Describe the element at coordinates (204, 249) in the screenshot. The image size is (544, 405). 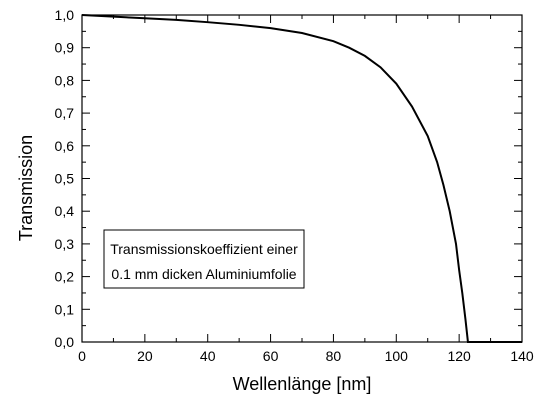
I see `annotation-line-1: Transmissionskoeffizient einer` at that location.